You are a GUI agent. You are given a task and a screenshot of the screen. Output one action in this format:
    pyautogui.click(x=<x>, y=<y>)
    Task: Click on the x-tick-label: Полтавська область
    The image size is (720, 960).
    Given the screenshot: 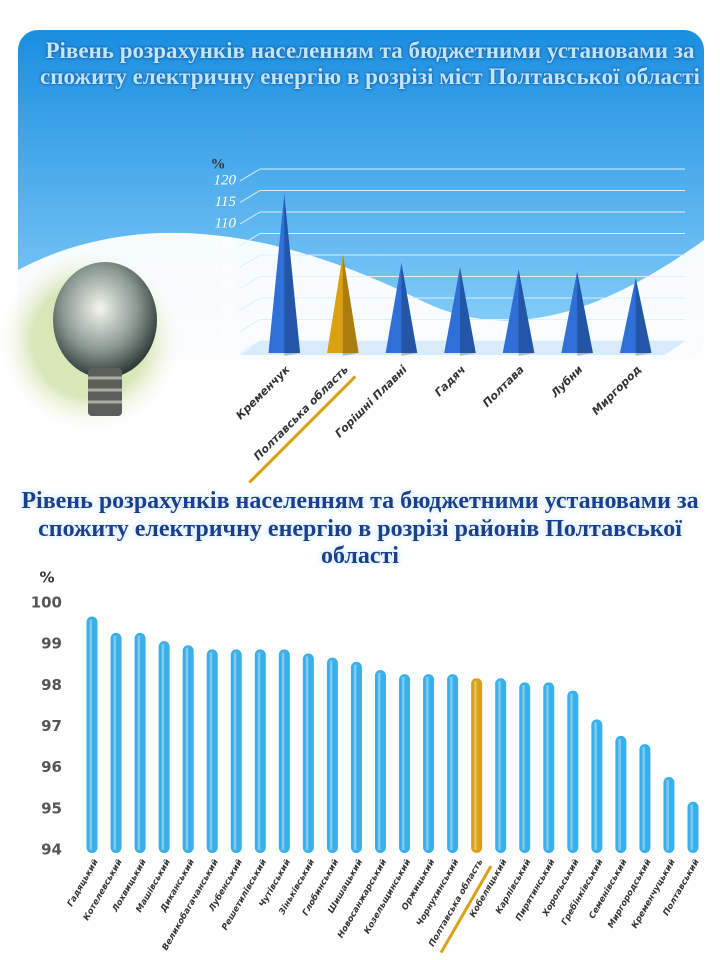 What is the action you would take?
    pyautogui.click(x=301, y=413)
    